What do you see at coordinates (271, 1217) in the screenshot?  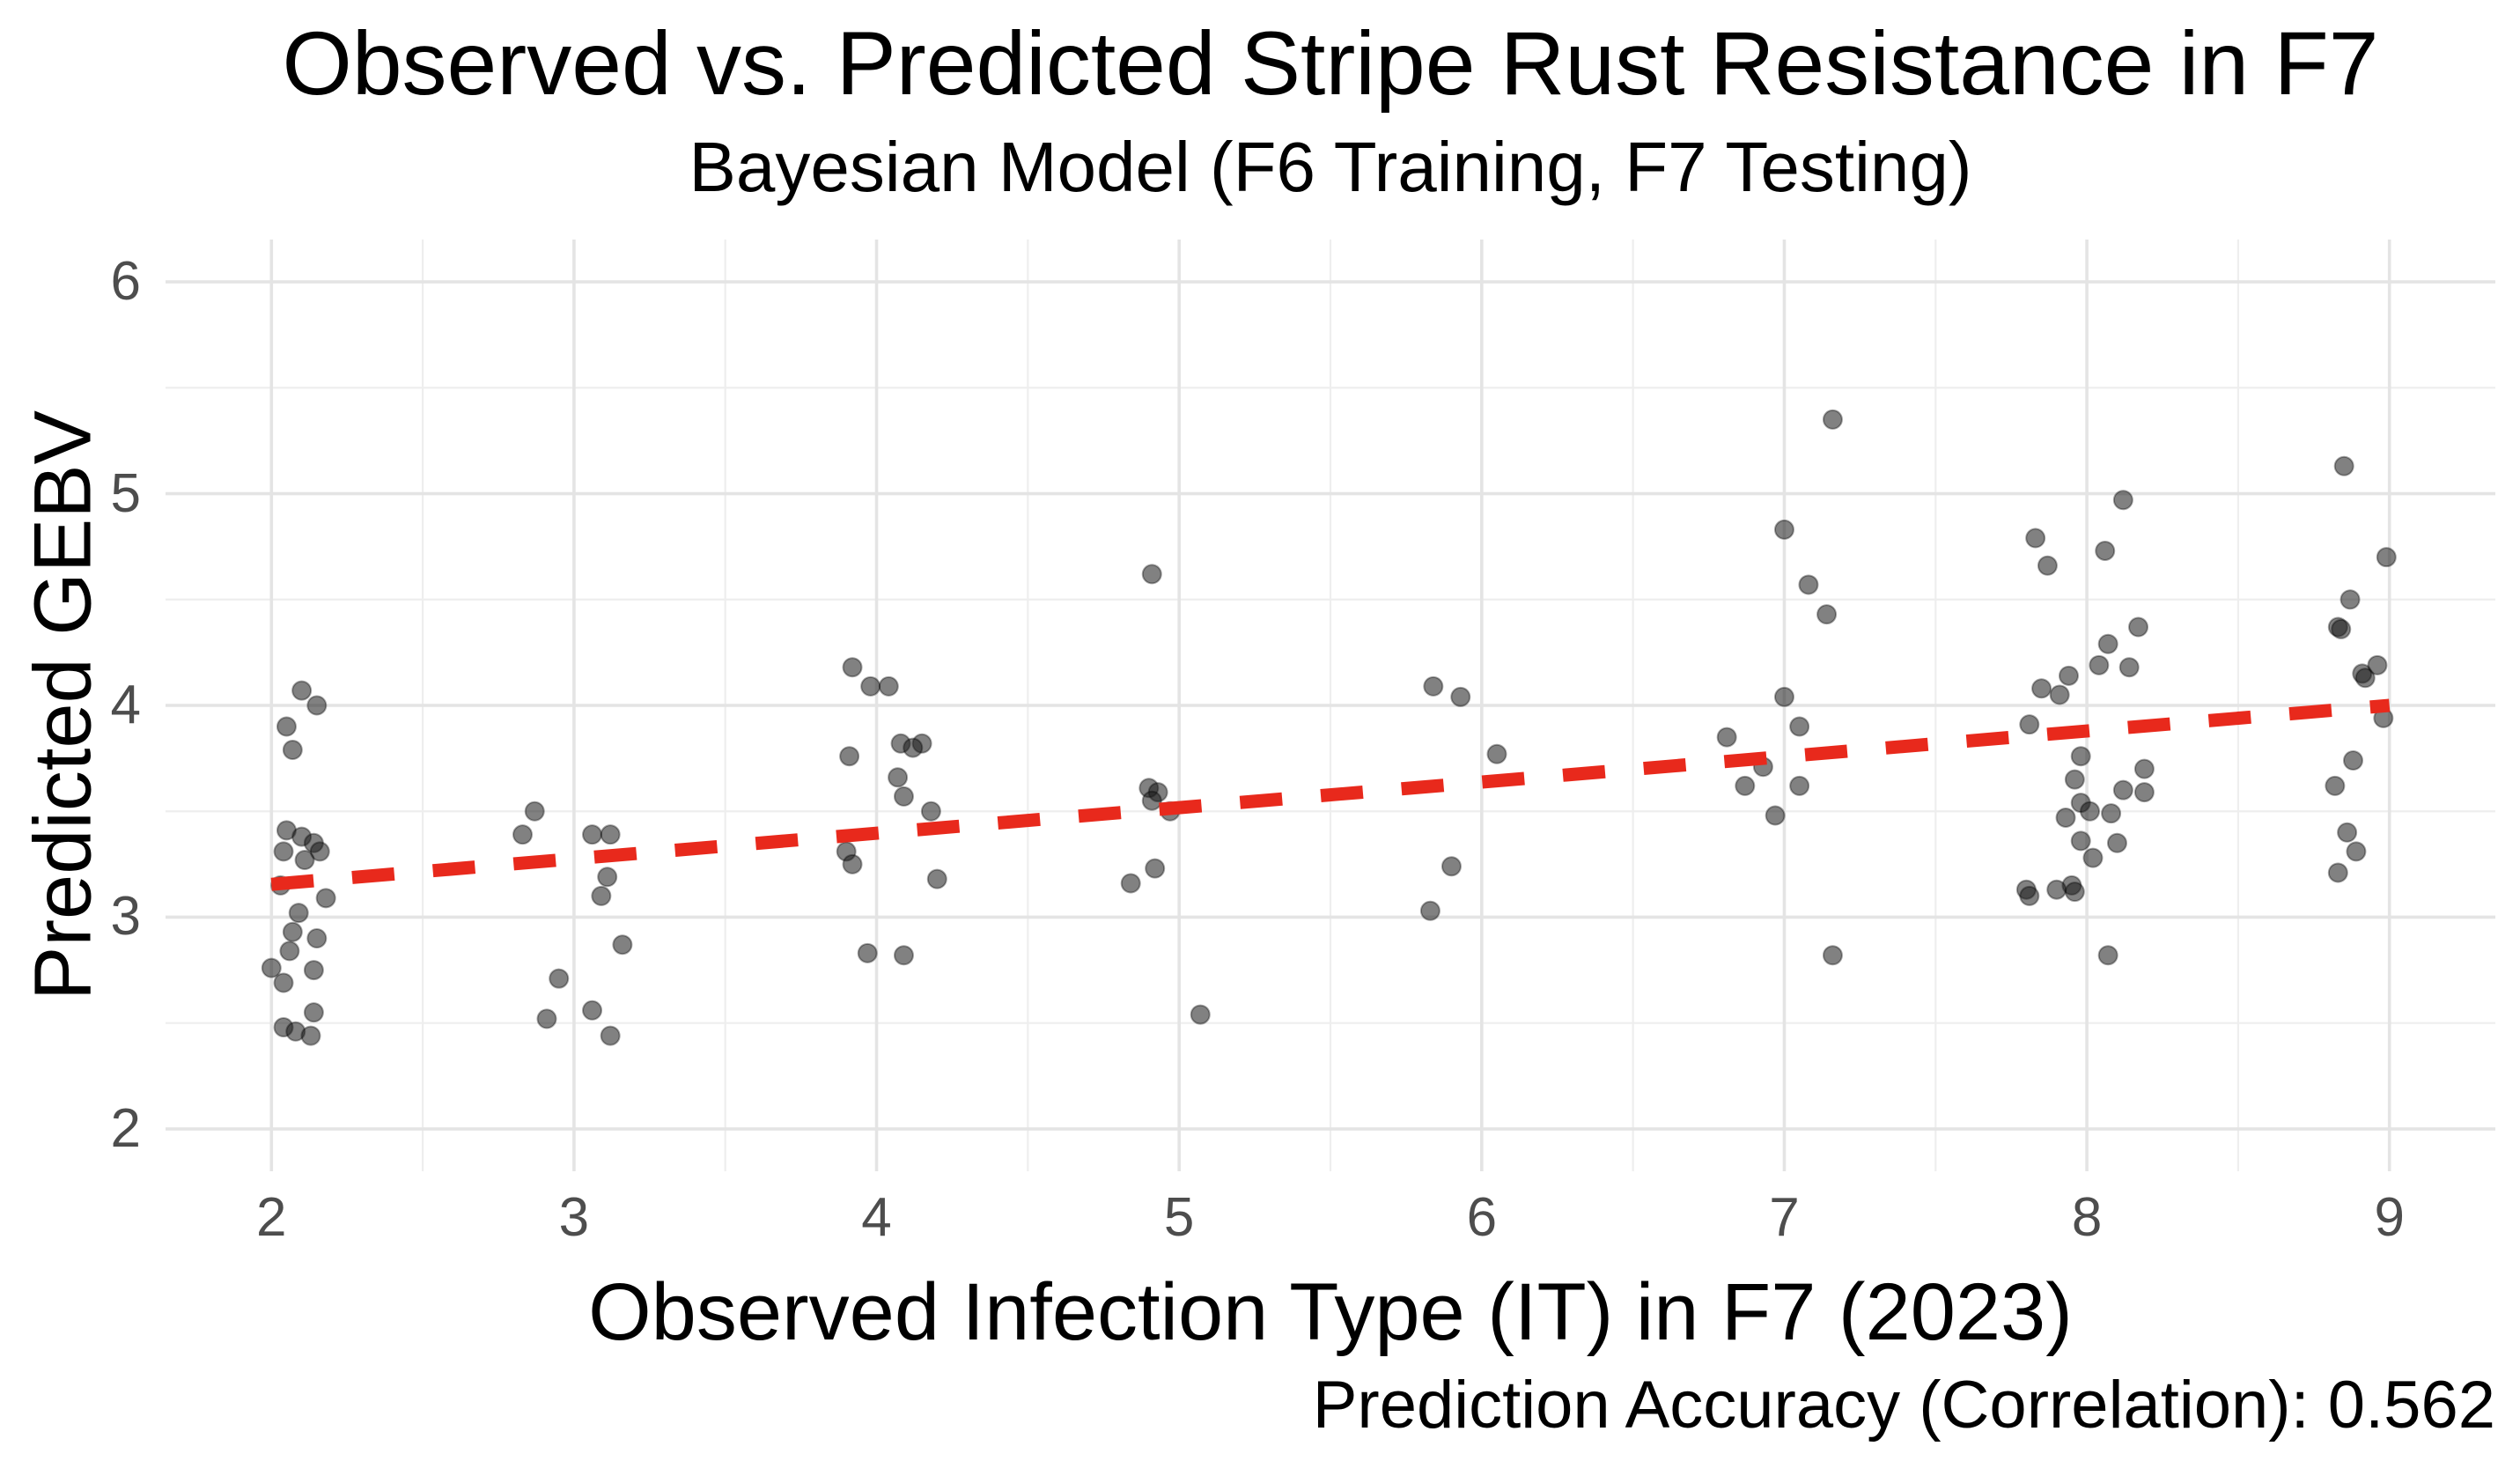 I see `x-tick-label: 2` at bounding box center [271, 1217].